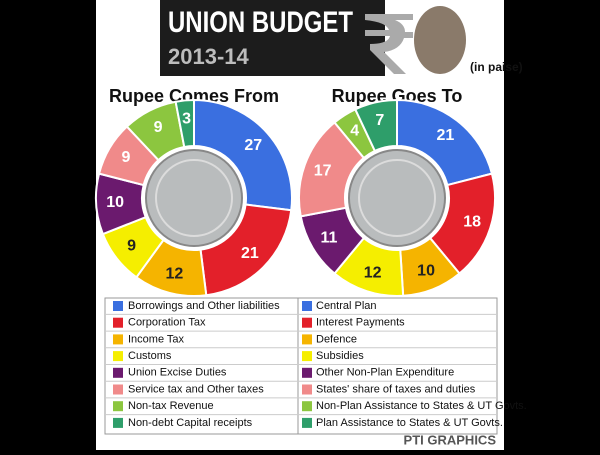  What do you see at coordinates (360, 323) in the screenshot?
I see `legend-label: Interest Payments` at bounding box center [360, 323].